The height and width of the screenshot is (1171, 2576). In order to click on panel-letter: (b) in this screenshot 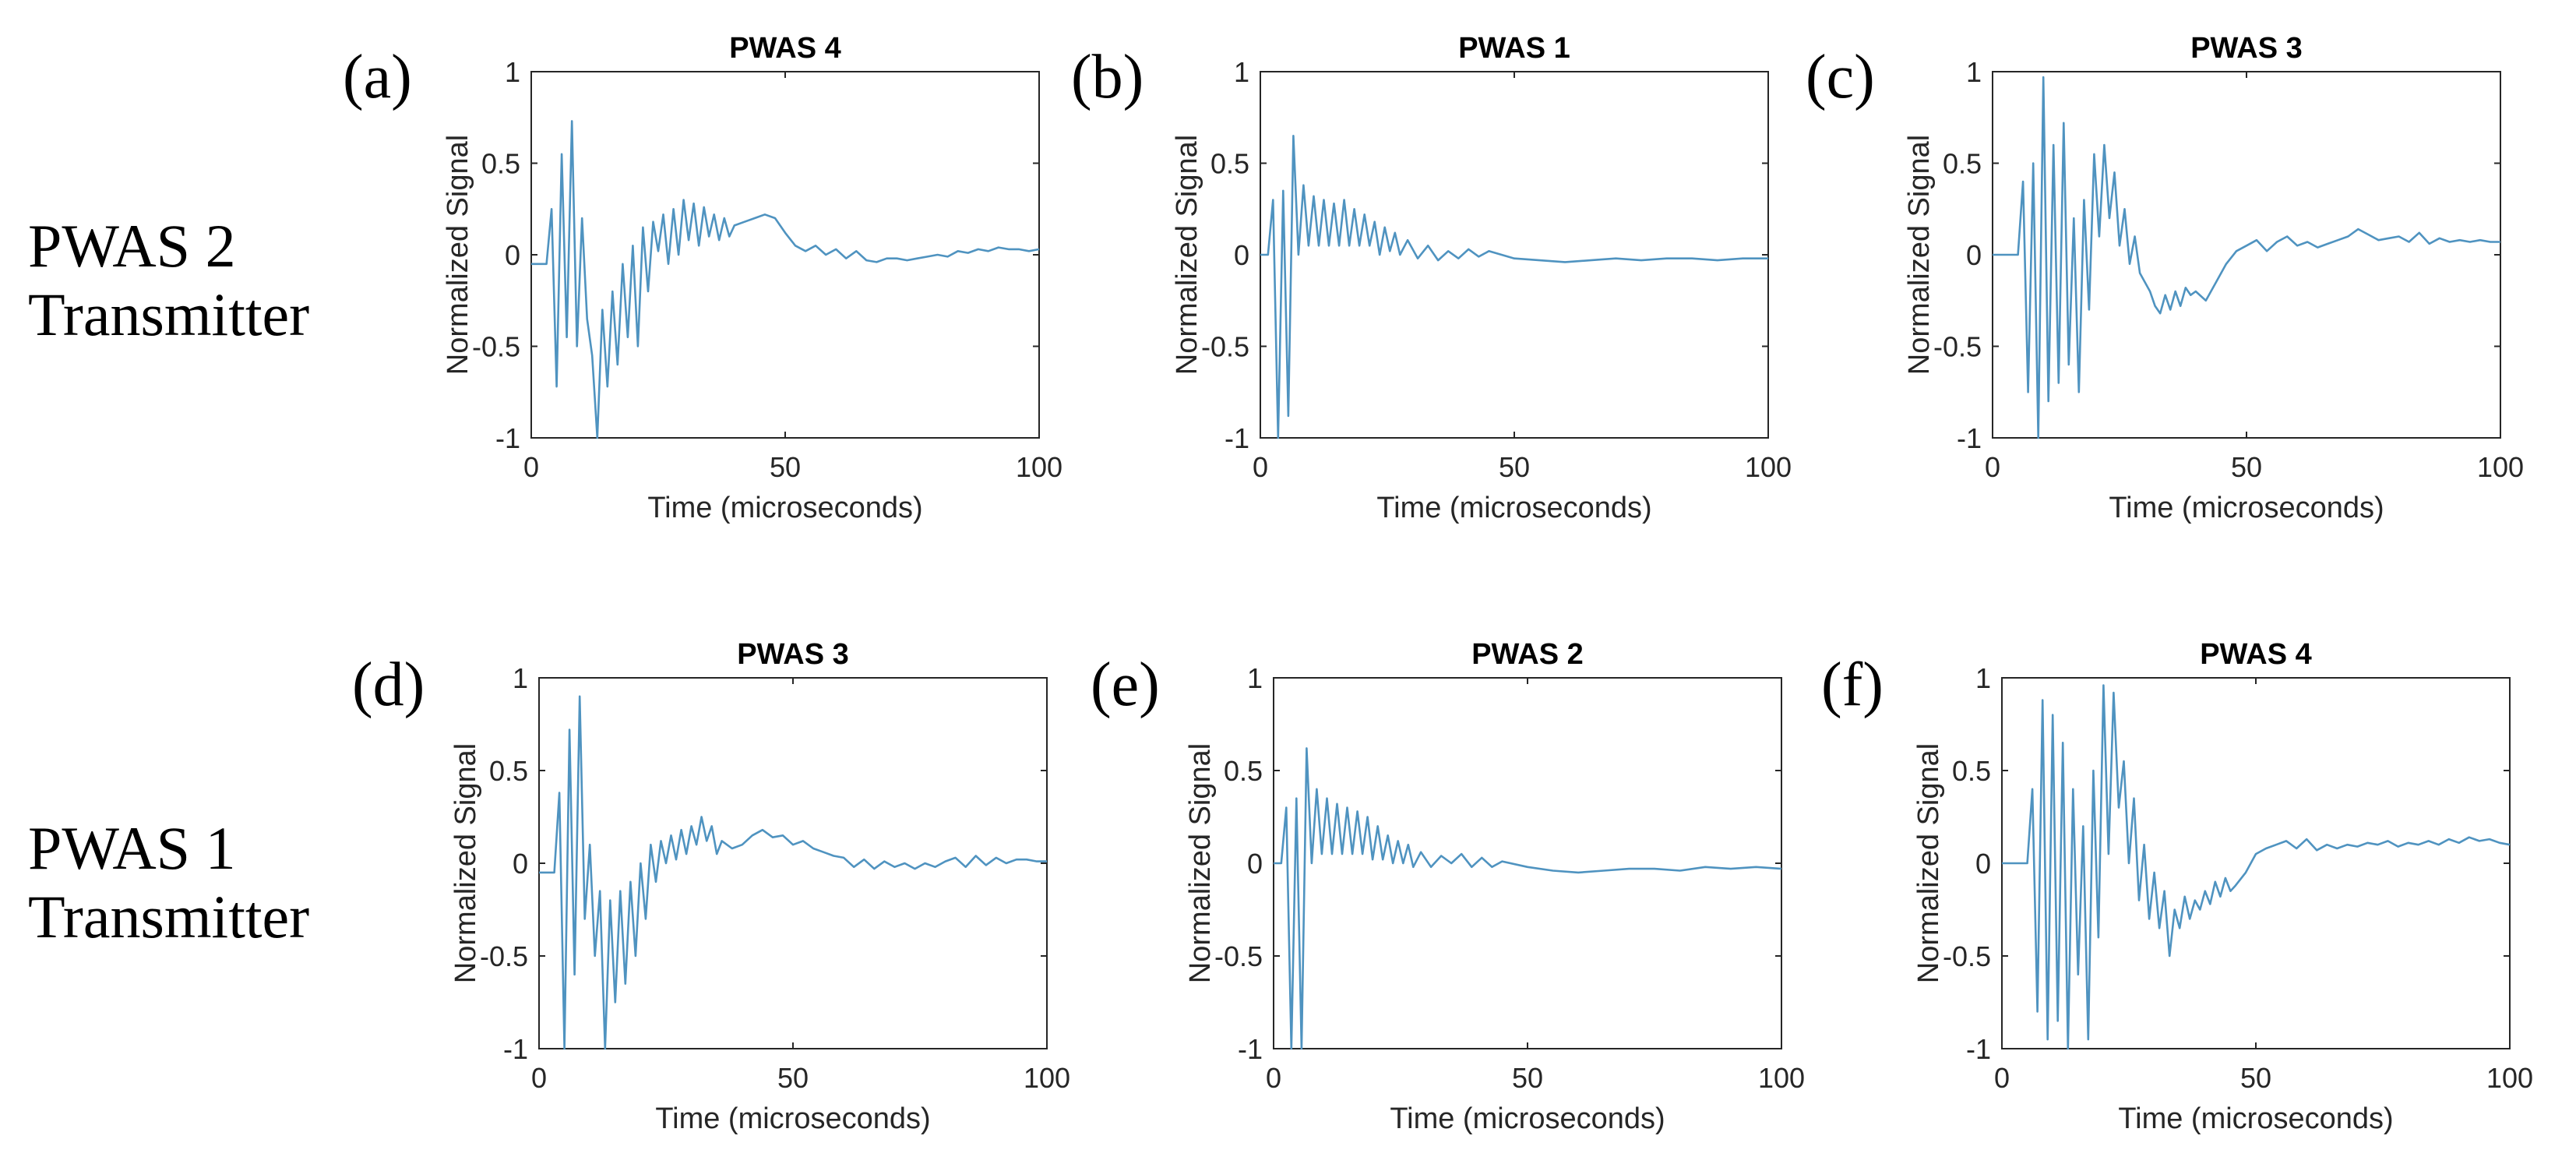, I will do `click(1107, 77)`.